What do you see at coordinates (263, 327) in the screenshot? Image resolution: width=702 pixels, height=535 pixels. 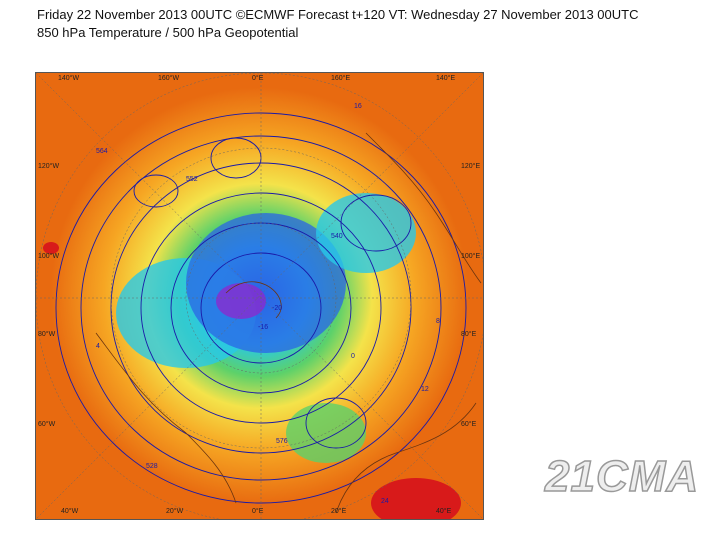 I see `contour-label: -16` at bounding box center [263, 327].